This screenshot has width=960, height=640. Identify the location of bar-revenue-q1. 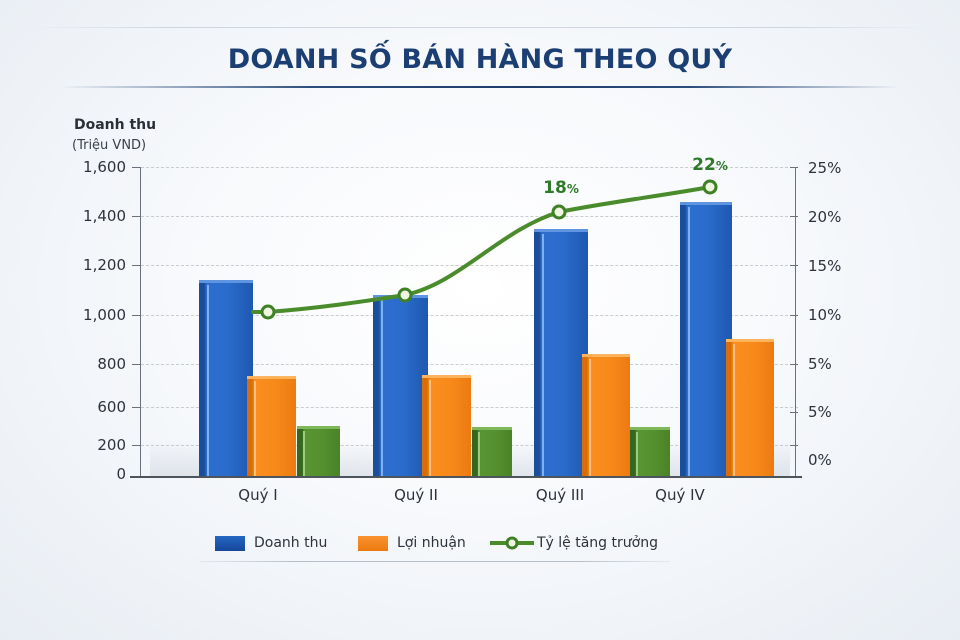
(226, 378).